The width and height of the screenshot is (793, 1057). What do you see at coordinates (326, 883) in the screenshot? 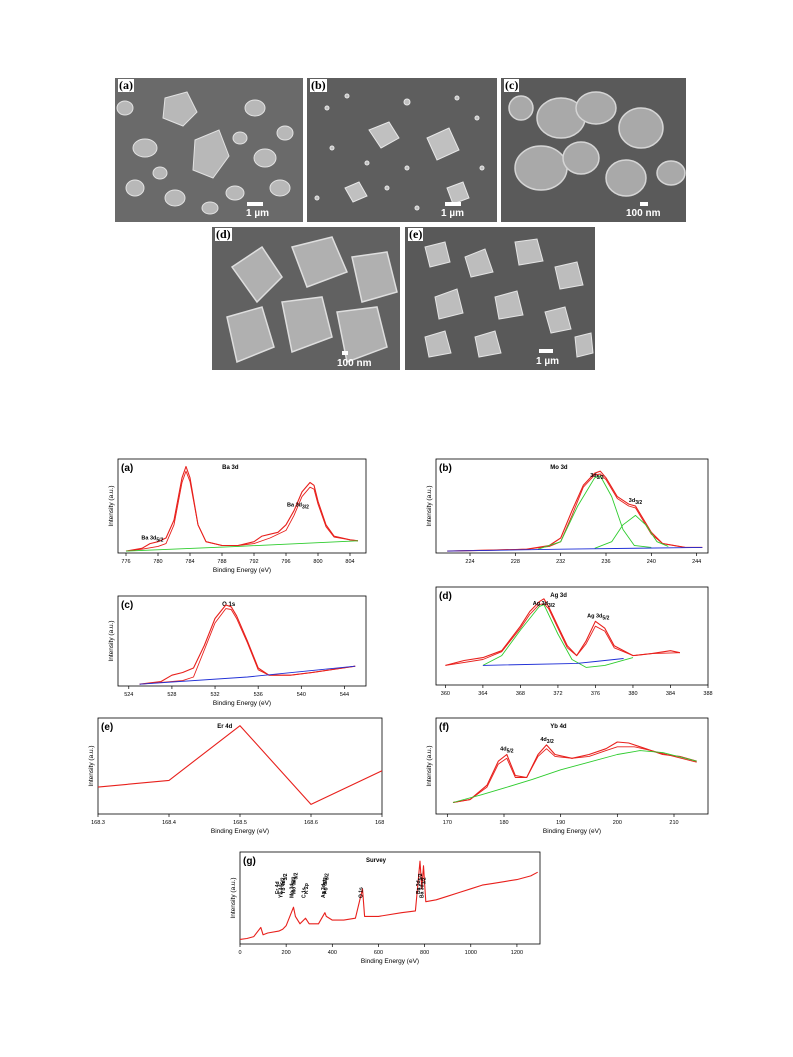
I see `peak-label: Ag 3d3/2` at bounding box center [326, 883].